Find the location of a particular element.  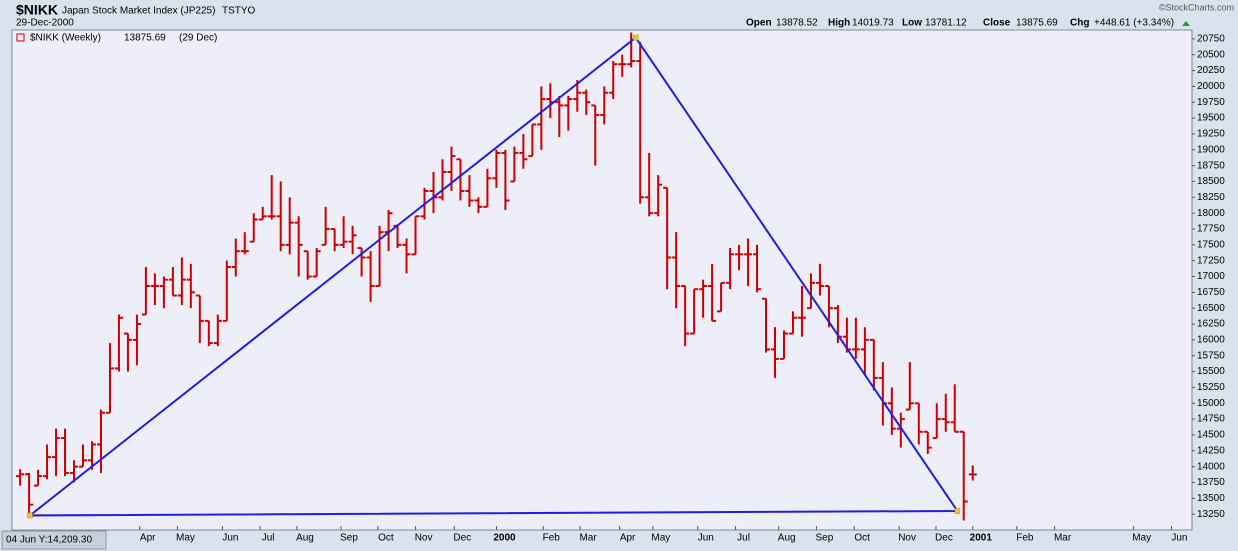

y-tick-label: 13500 is located at coordinates (1211, 498).